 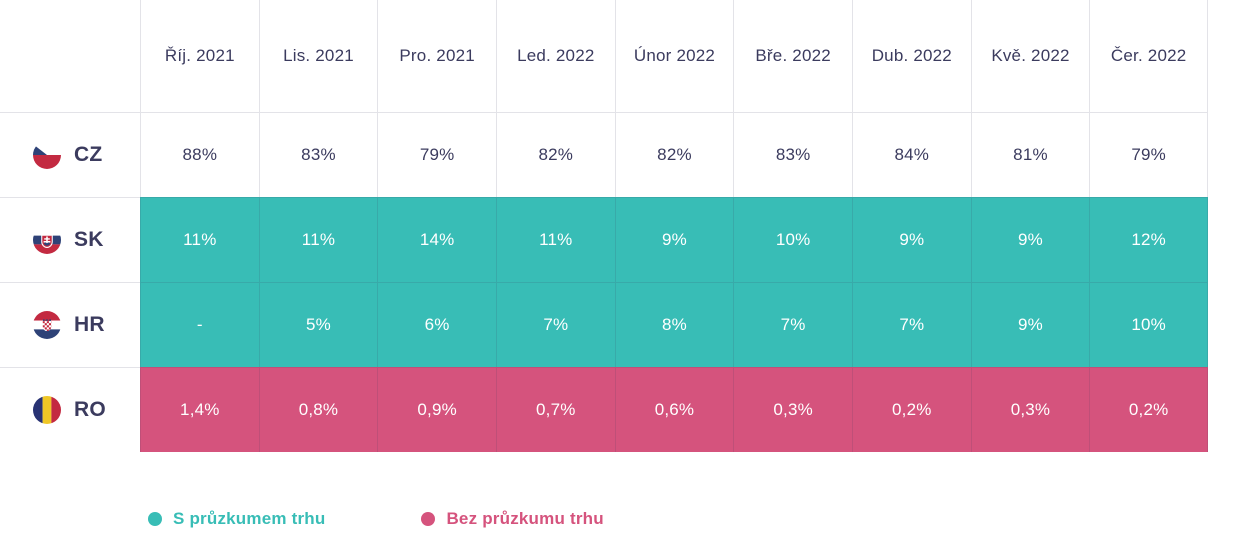 What do you see at coordinates (70, 239) in the screenshot?
I see `row-label-sk: SK` at bounding box center [70, 239].